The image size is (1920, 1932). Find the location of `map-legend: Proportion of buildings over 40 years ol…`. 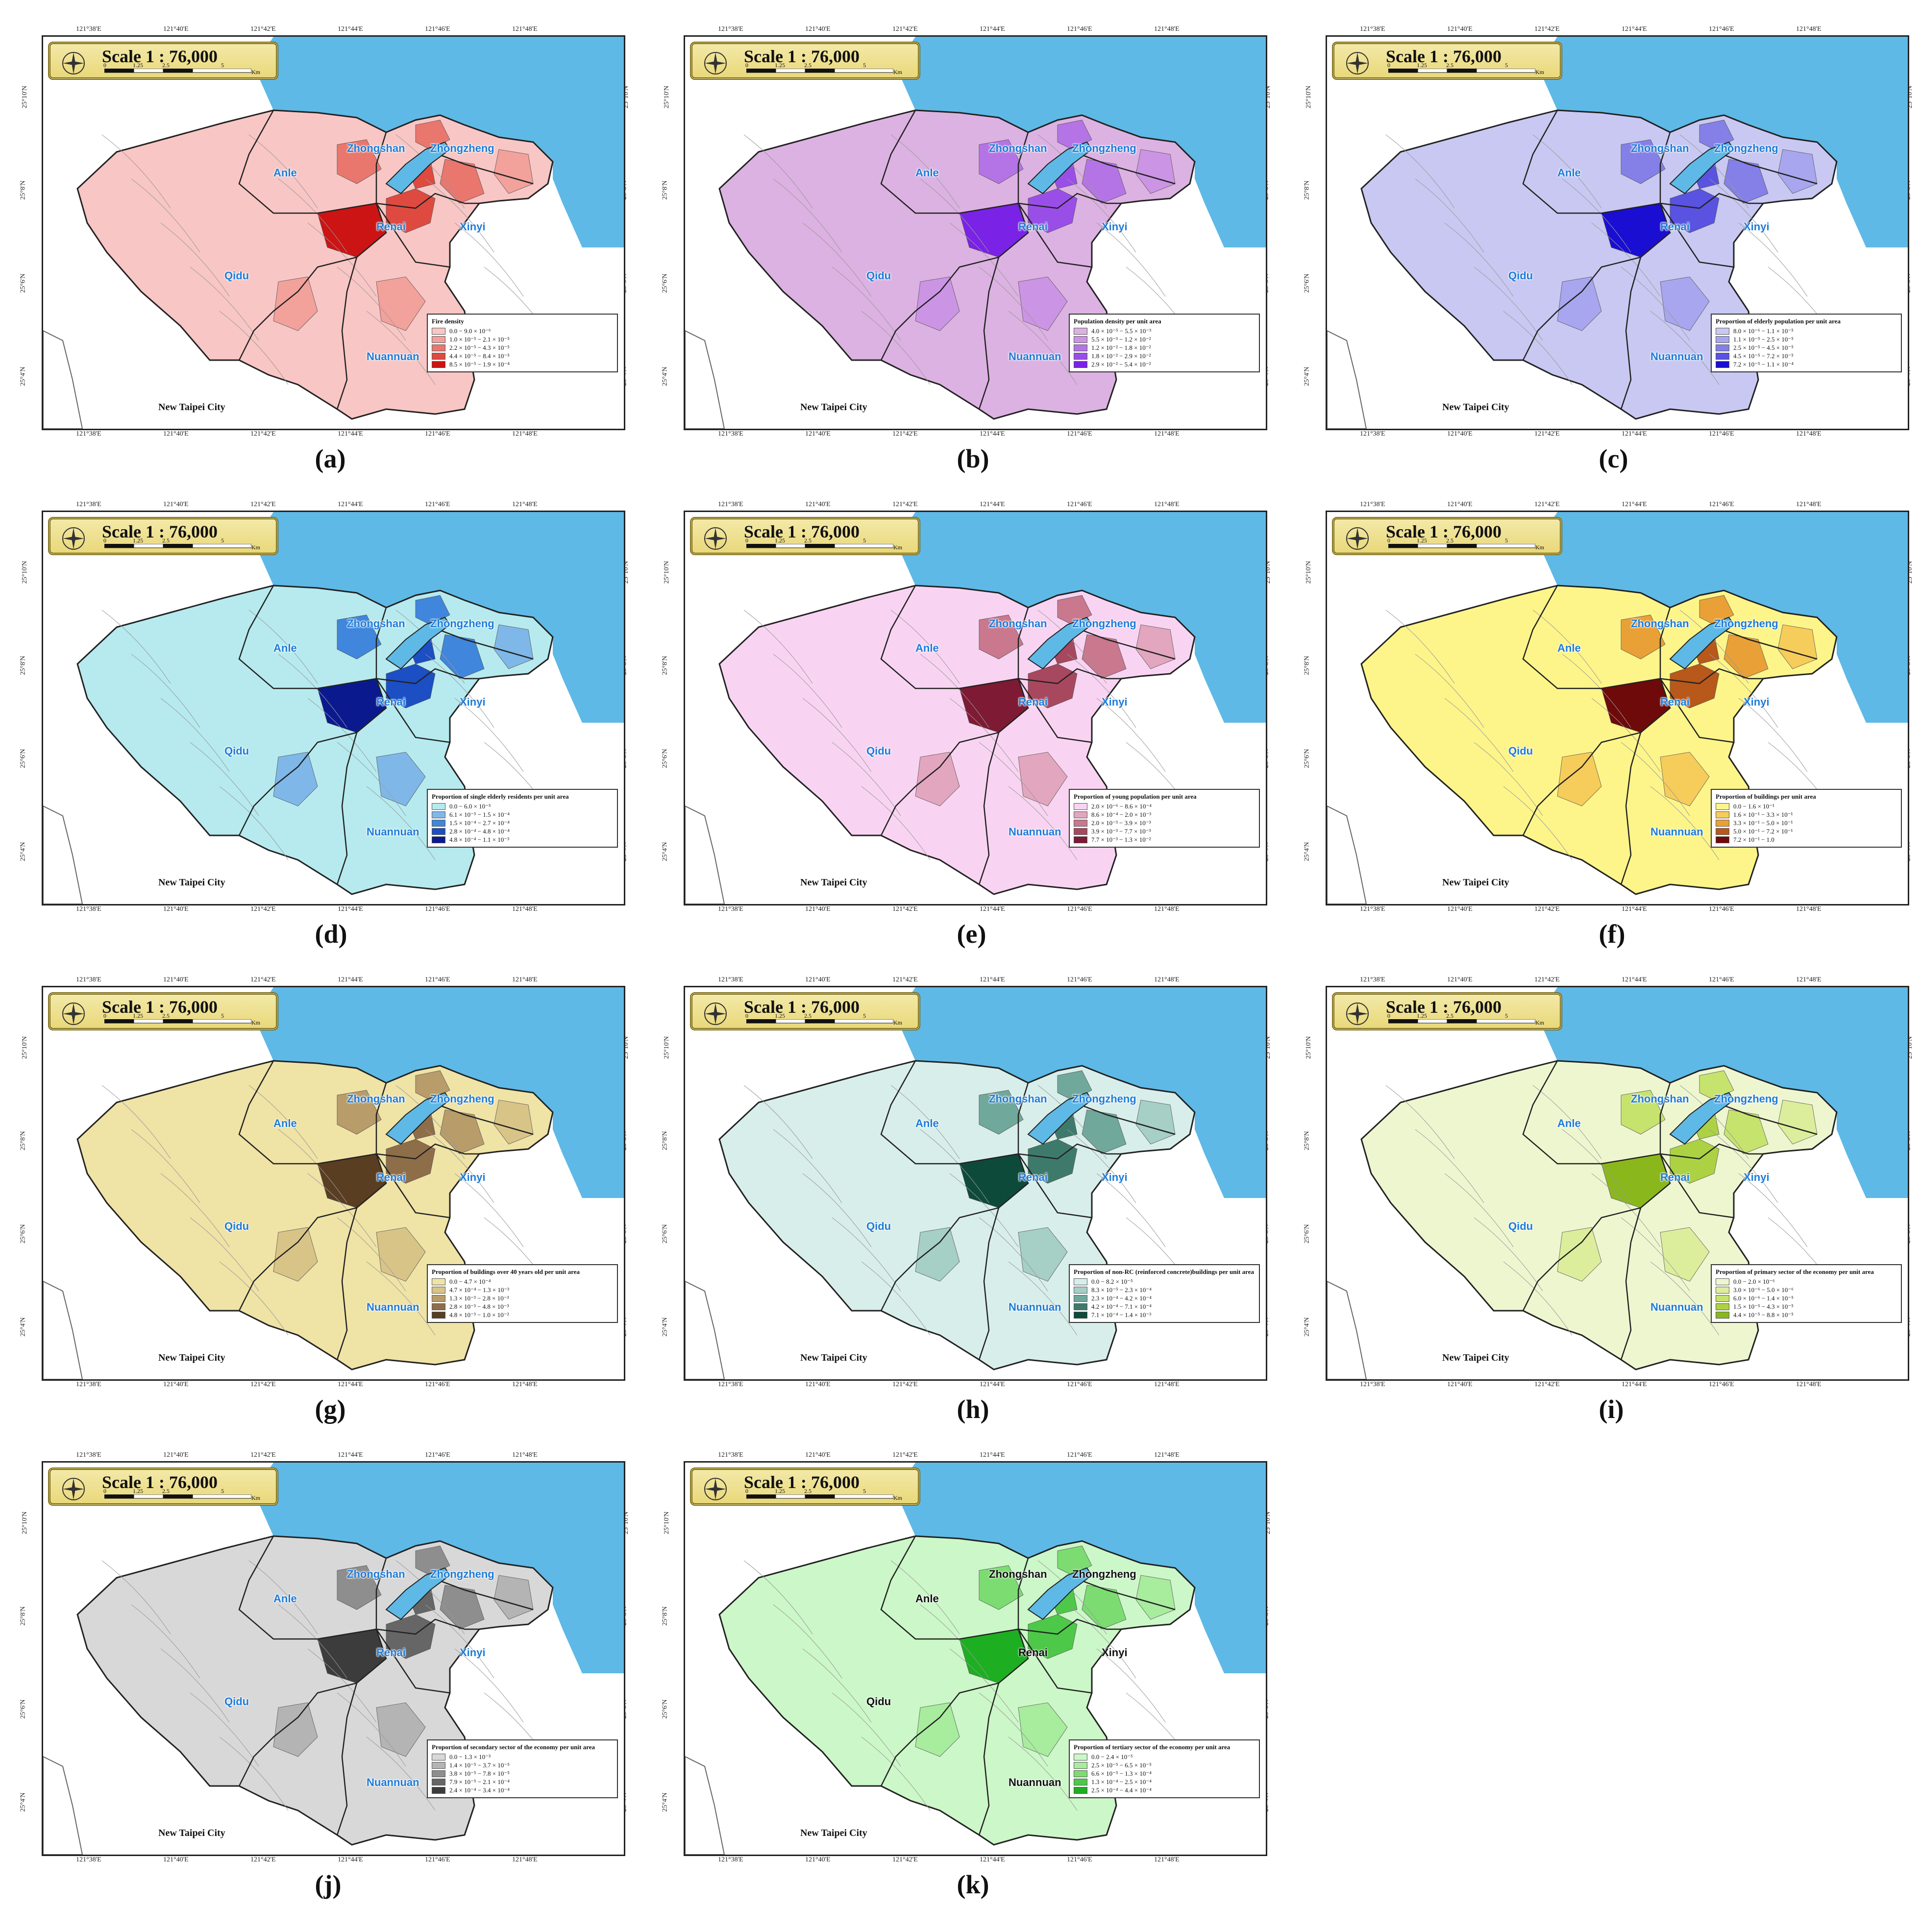

map-legend: Proportion of buildings over 40 years ol… is located at coordinates (522, 1293).